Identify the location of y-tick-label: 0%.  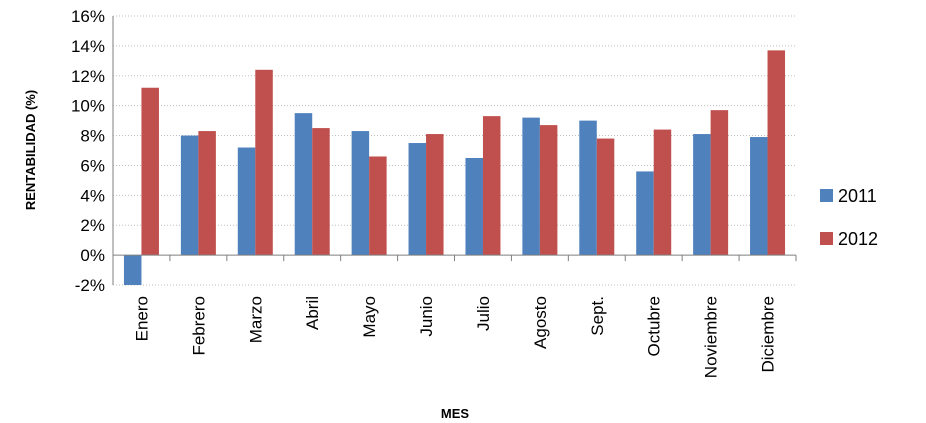
(92, 255).